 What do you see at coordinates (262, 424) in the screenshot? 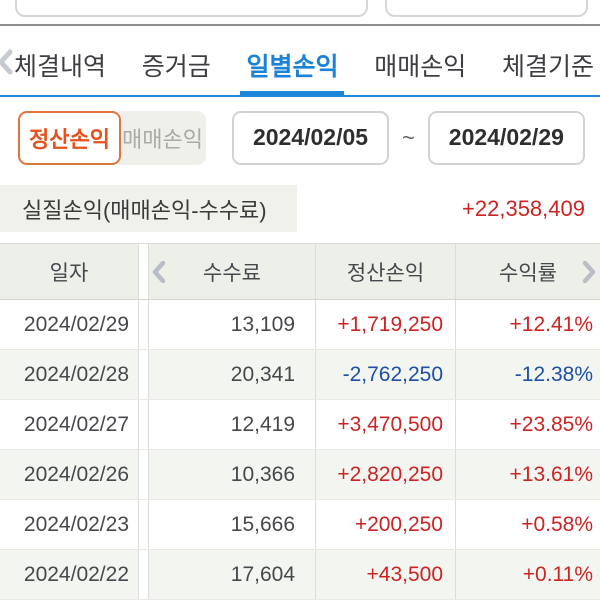
I see `cell-fee: 12,419` at bounding box center [262, 424].